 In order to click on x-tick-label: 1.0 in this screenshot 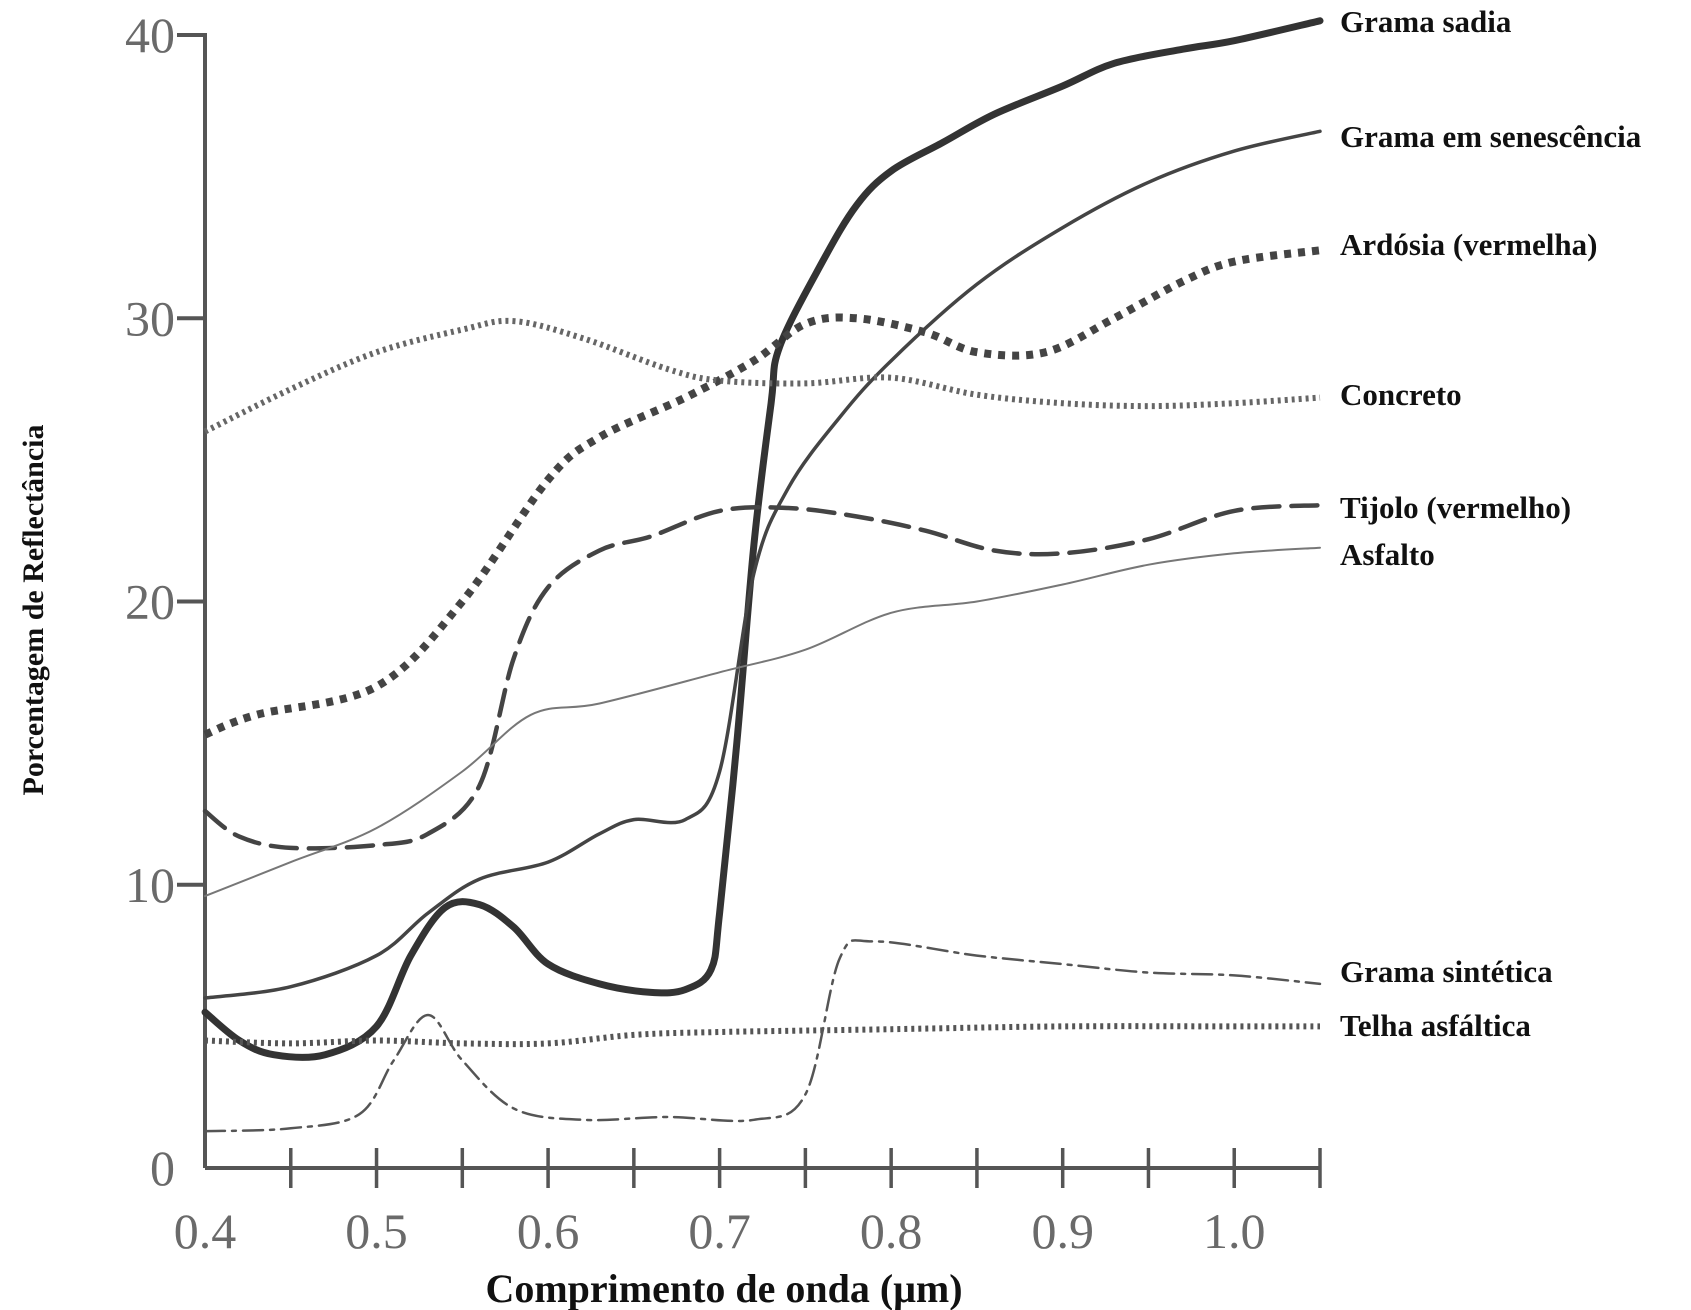, I will do `click(1234, 1231)`.